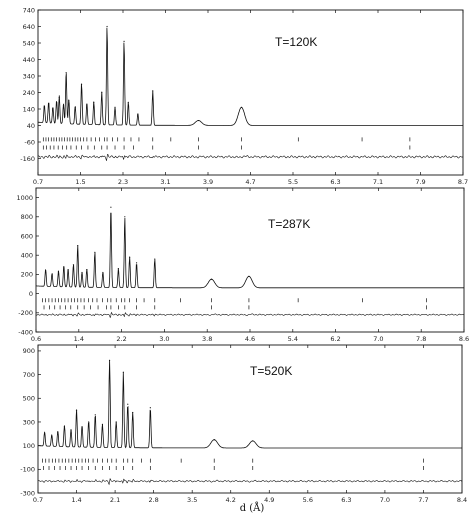 Image resolution: width=474 pixels, height=515 pixels. I want to click on x-tick-label: 6.3, so click(335, 182).